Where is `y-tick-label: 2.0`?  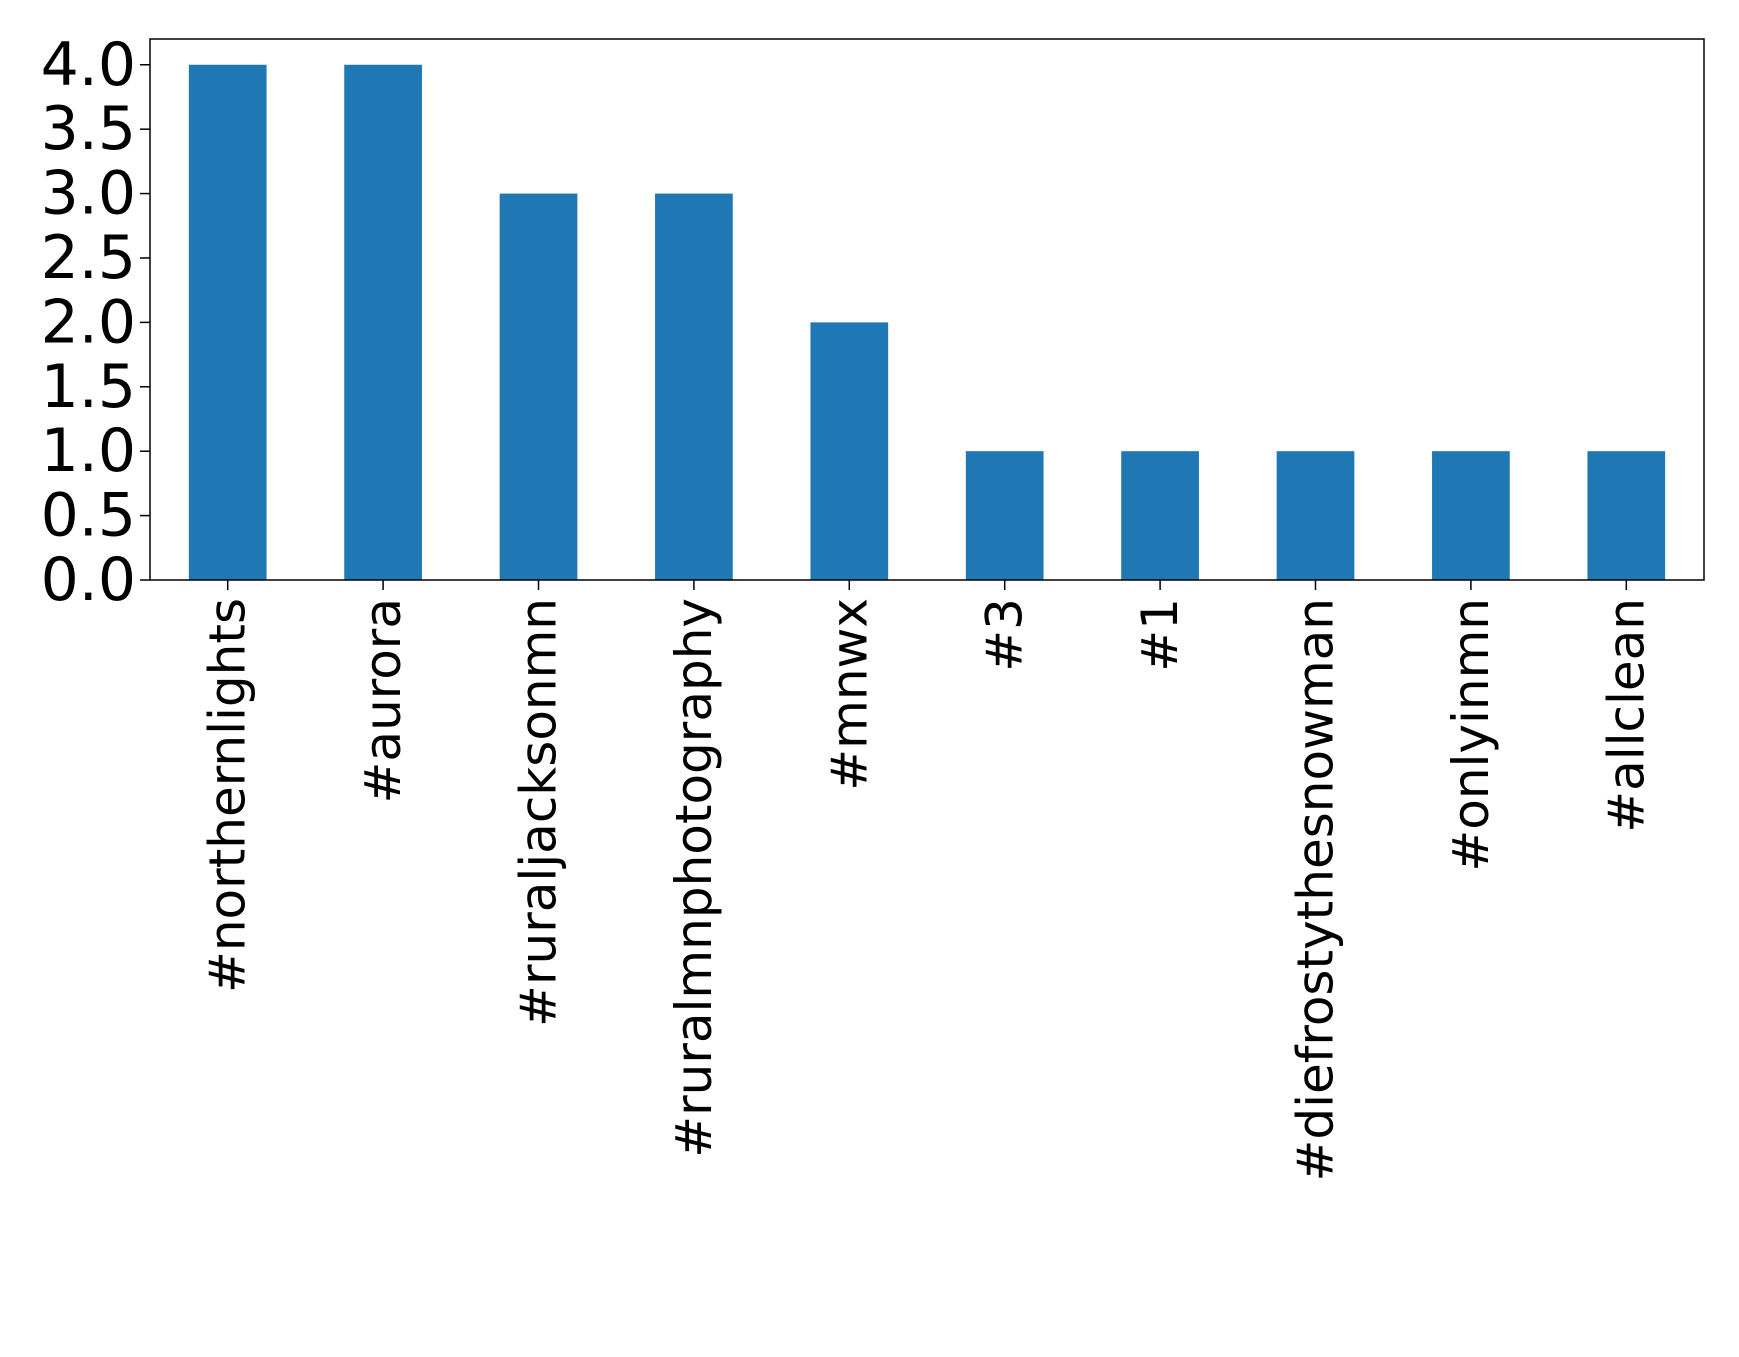 y-tick-label: 2.0 is located at coordinates (88, 322).